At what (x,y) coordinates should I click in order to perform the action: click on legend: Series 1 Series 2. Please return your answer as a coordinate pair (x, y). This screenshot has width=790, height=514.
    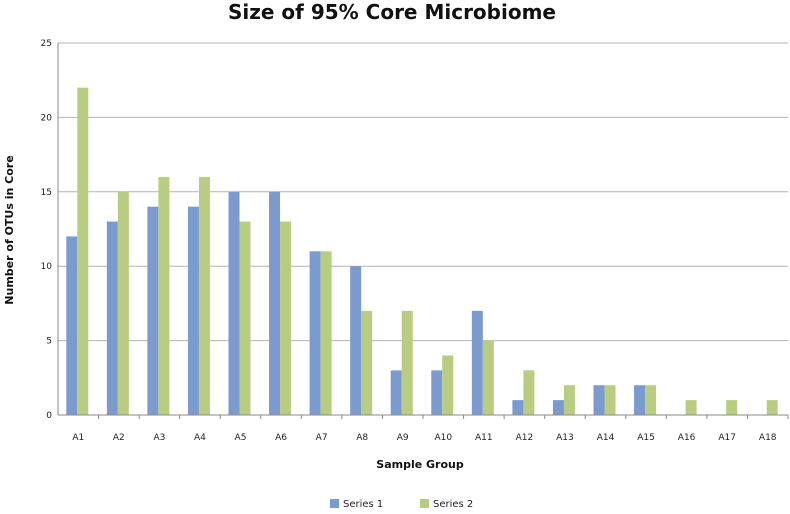
    Looking at the image, I should click on (401, 504).